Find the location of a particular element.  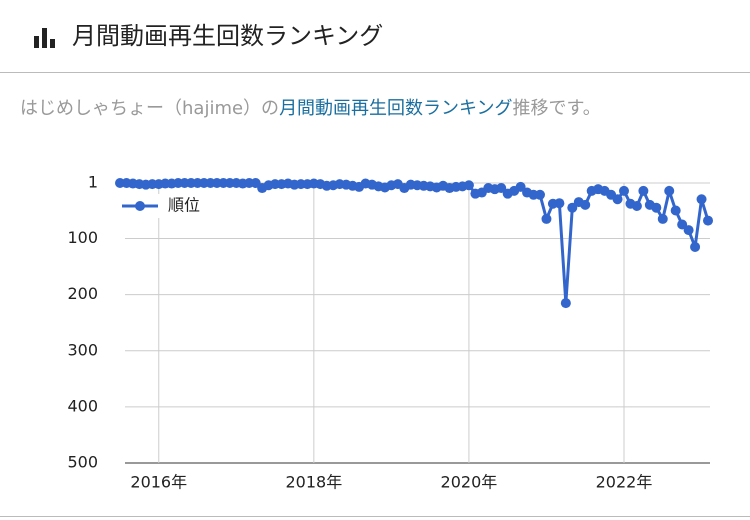

x-tick-label: 2020年 is located at coordinates (469, 482).